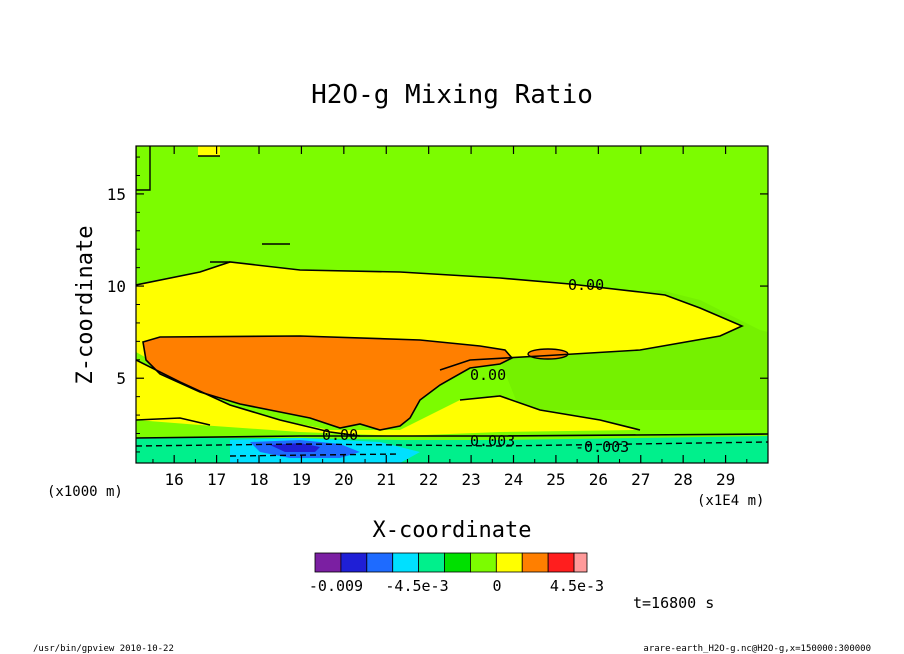 The image size is (904, 654). I want to click on contour-line-orange, so click(328, 383).